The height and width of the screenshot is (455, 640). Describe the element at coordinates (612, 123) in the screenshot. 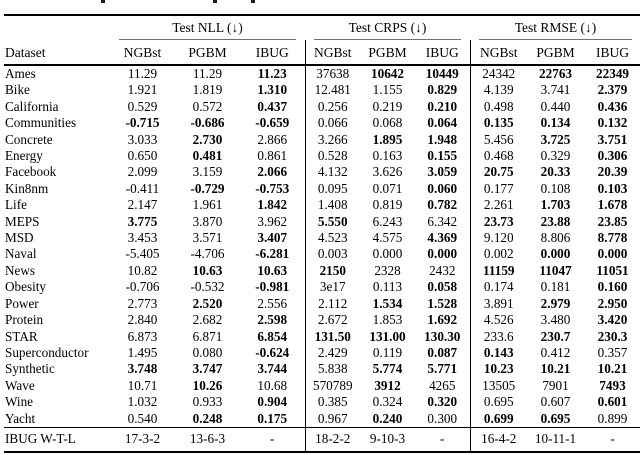

I see `value-cell: 0.132` at that location.